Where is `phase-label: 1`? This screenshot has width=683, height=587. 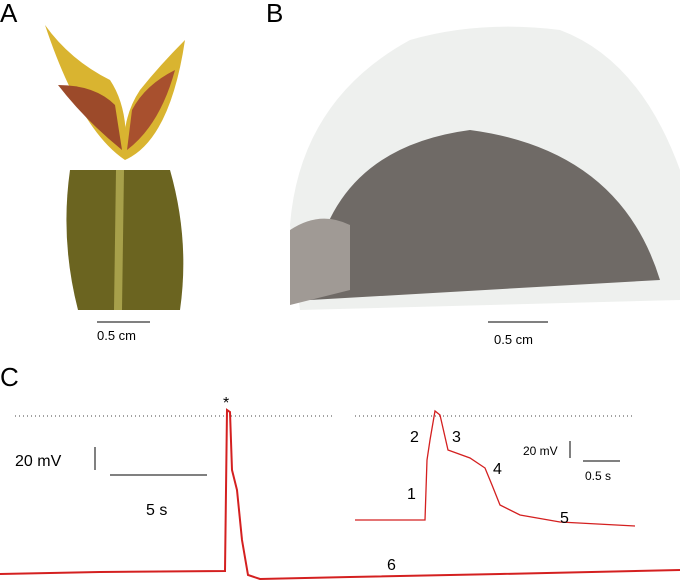 phase-label: 1 is located at coordinates (411, 494).